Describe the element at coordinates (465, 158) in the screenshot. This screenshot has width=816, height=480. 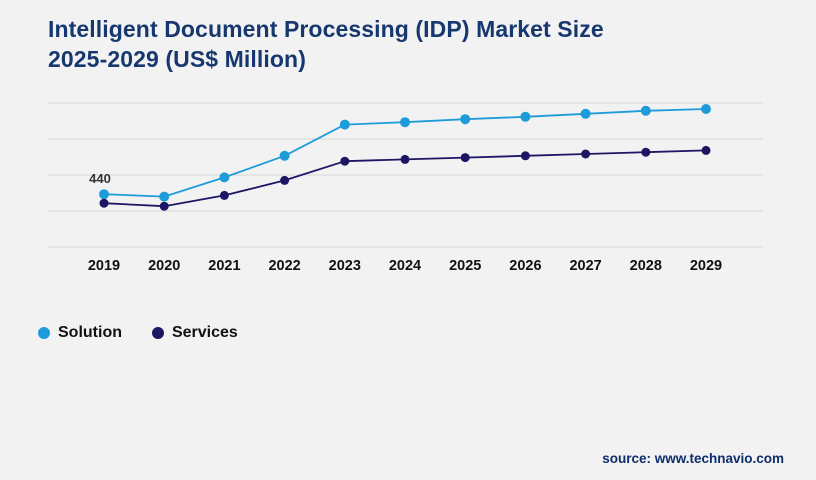
I see `data-point-services-2025` at that location.